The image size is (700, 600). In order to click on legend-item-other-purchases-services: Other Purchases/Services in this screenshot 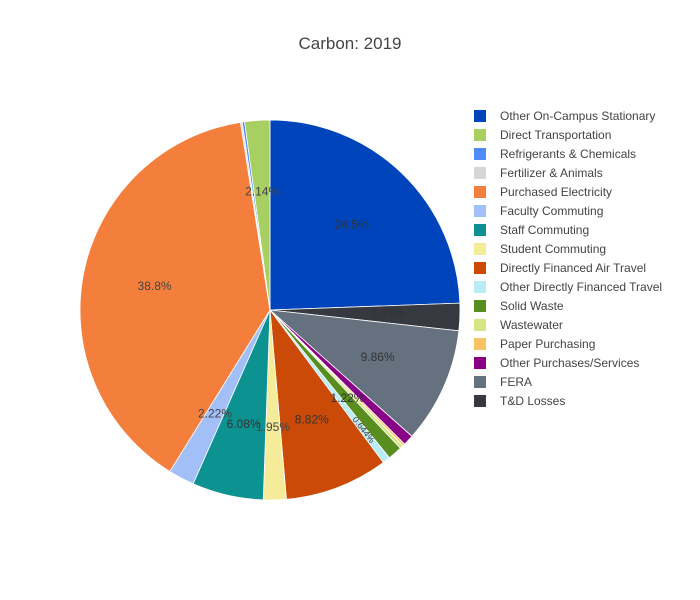, I will do `click(568, 362)`.